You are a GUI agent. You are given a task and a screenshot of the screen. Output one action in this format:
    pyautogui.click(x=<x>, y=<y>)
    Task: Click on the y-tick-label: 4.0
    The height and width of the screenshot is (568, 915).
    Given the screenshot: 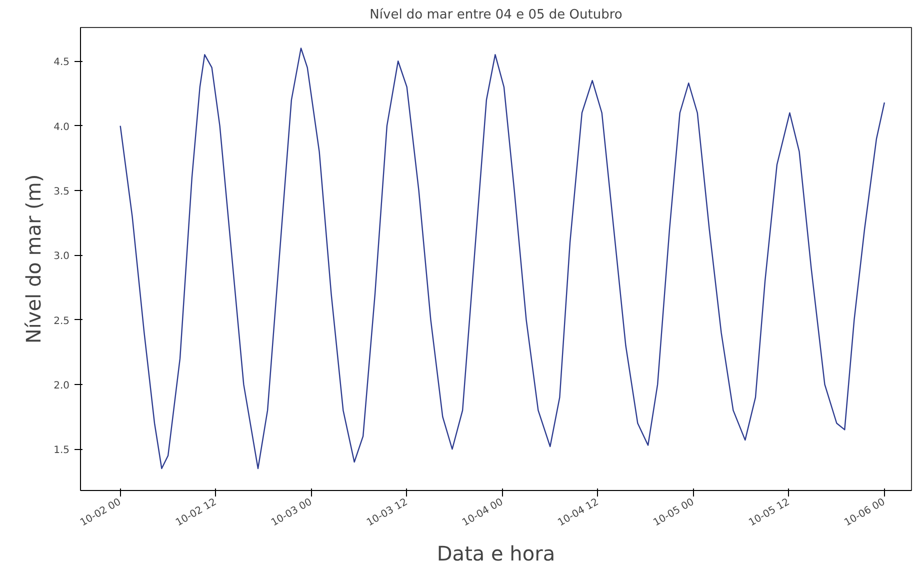 What is the action you would take?
    pyautogui.click(x=62, y=127)
    